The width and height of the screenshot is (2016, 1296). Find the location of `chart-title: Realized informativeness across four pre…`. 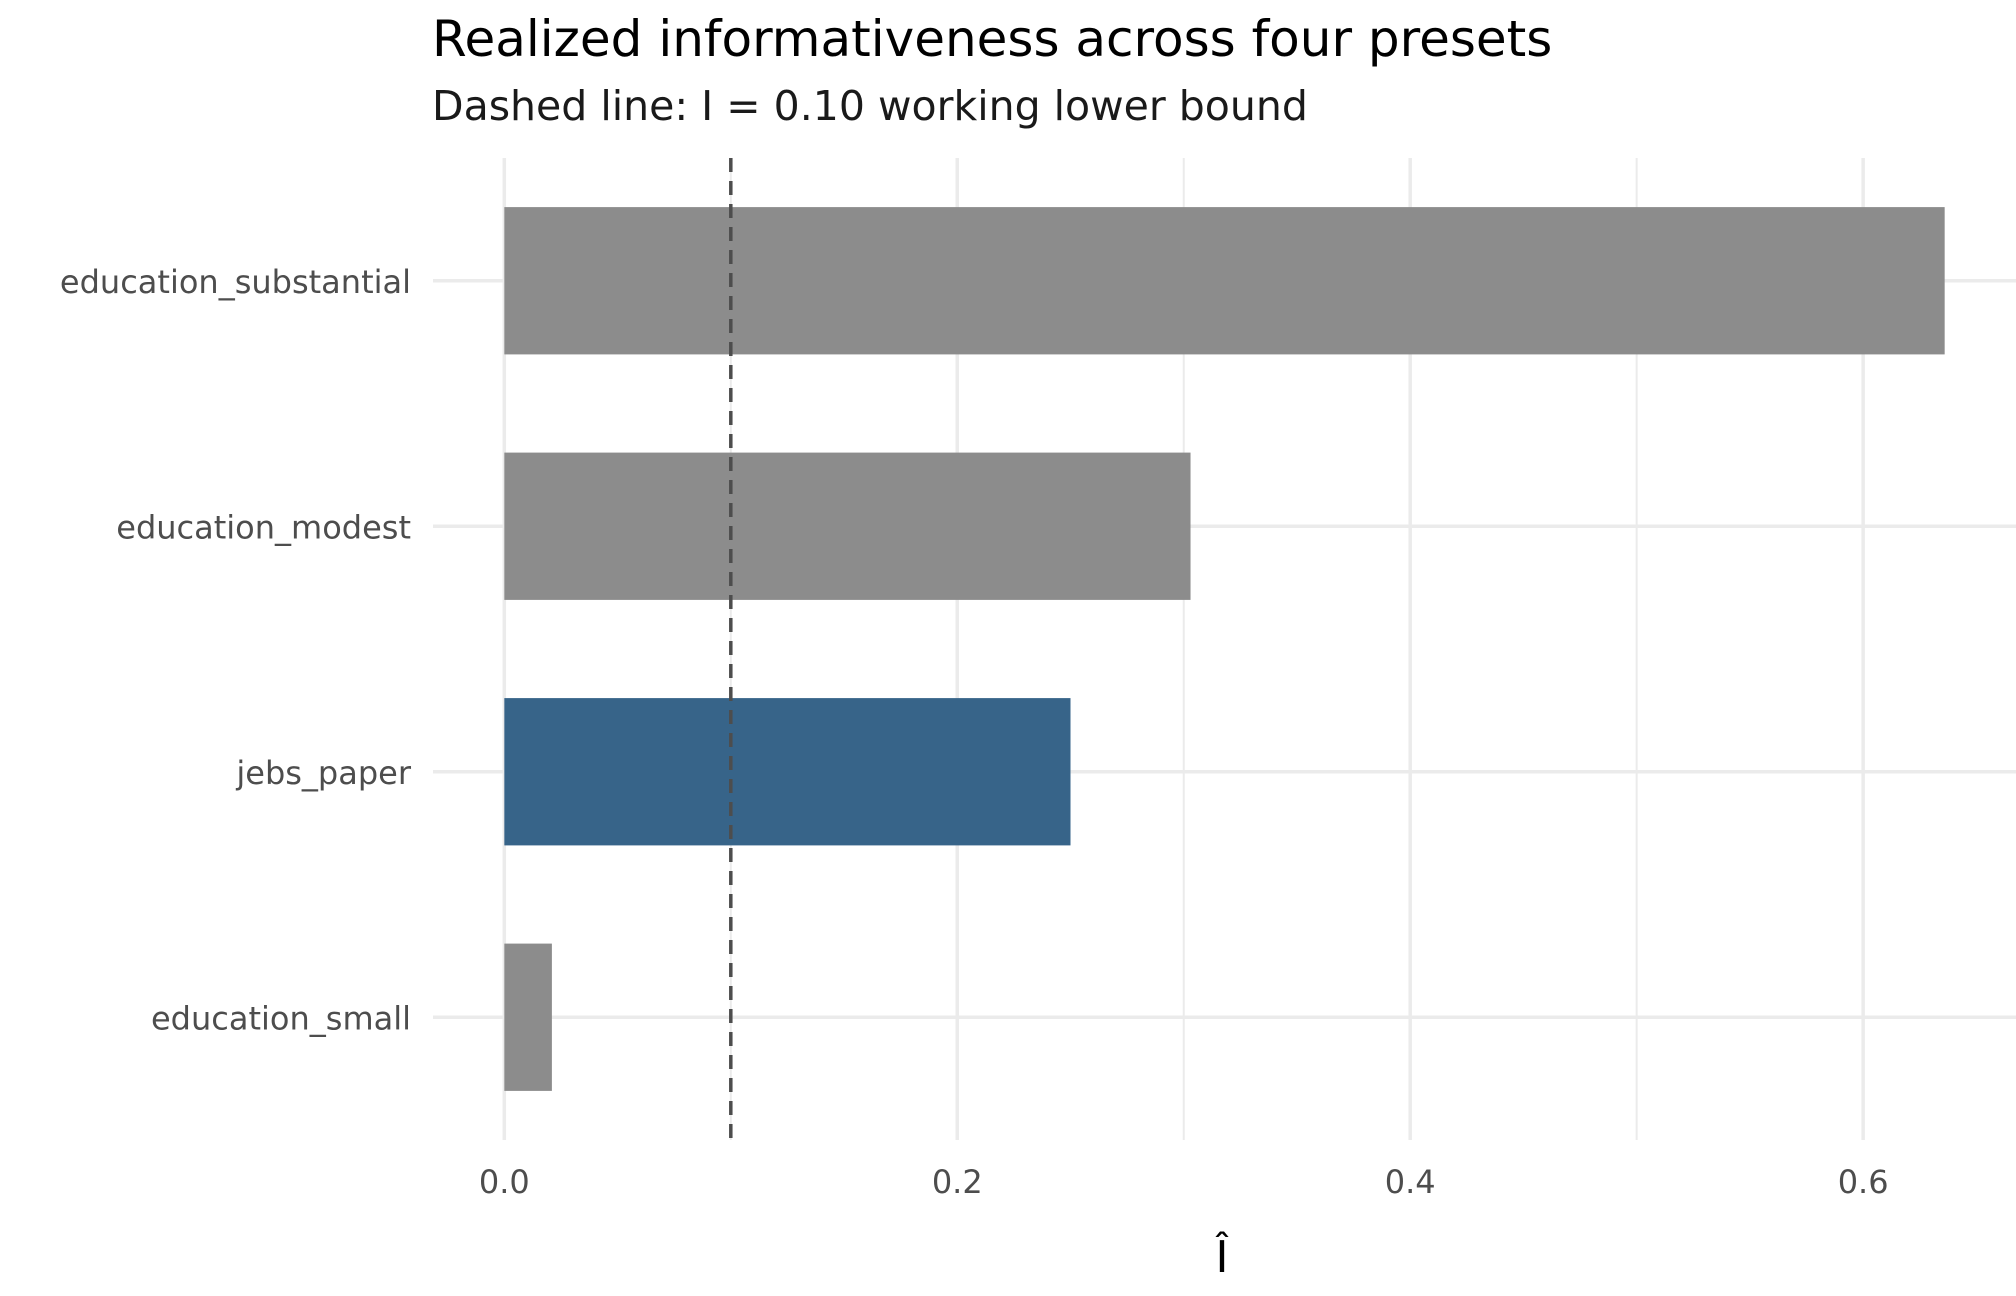

chart-title: Realized informativeness across four pre… is located at coordinates (992, 39).